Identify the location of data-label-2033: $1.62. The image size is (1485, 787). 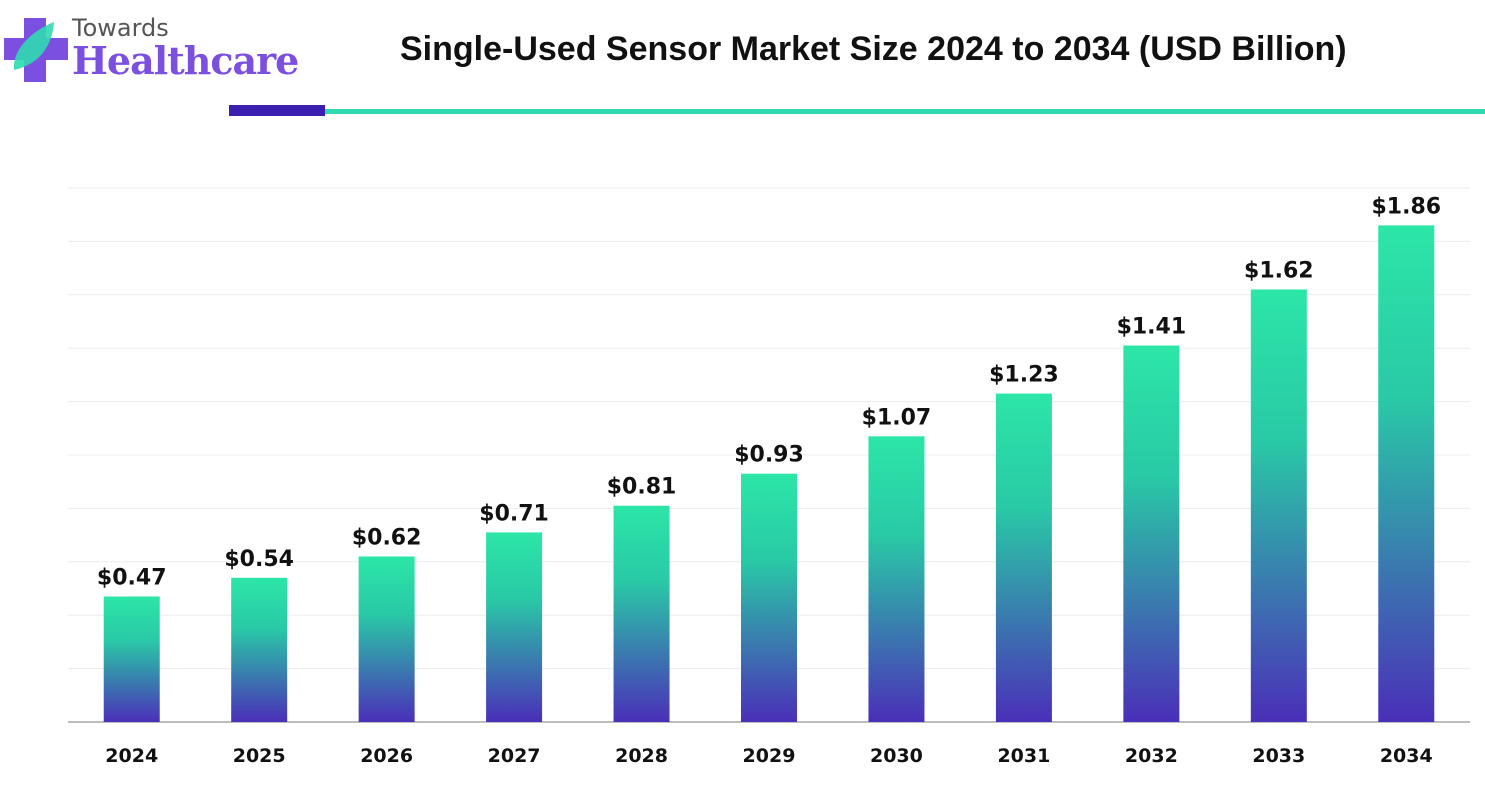
(1279, 270).